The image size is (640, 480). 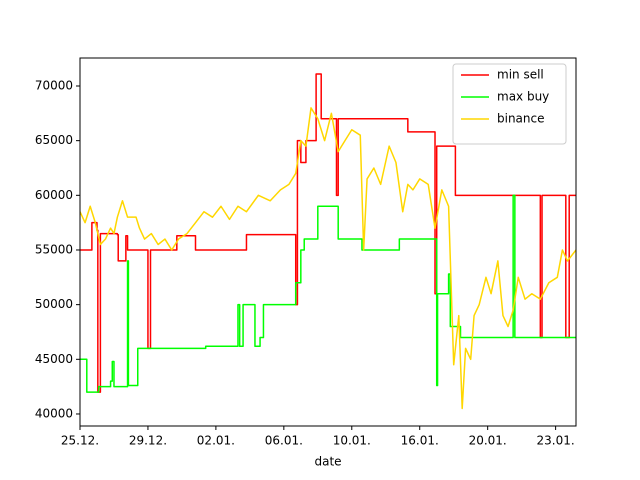 I want to click on x-tick-label: 20.01., so click(x=488, y=441).